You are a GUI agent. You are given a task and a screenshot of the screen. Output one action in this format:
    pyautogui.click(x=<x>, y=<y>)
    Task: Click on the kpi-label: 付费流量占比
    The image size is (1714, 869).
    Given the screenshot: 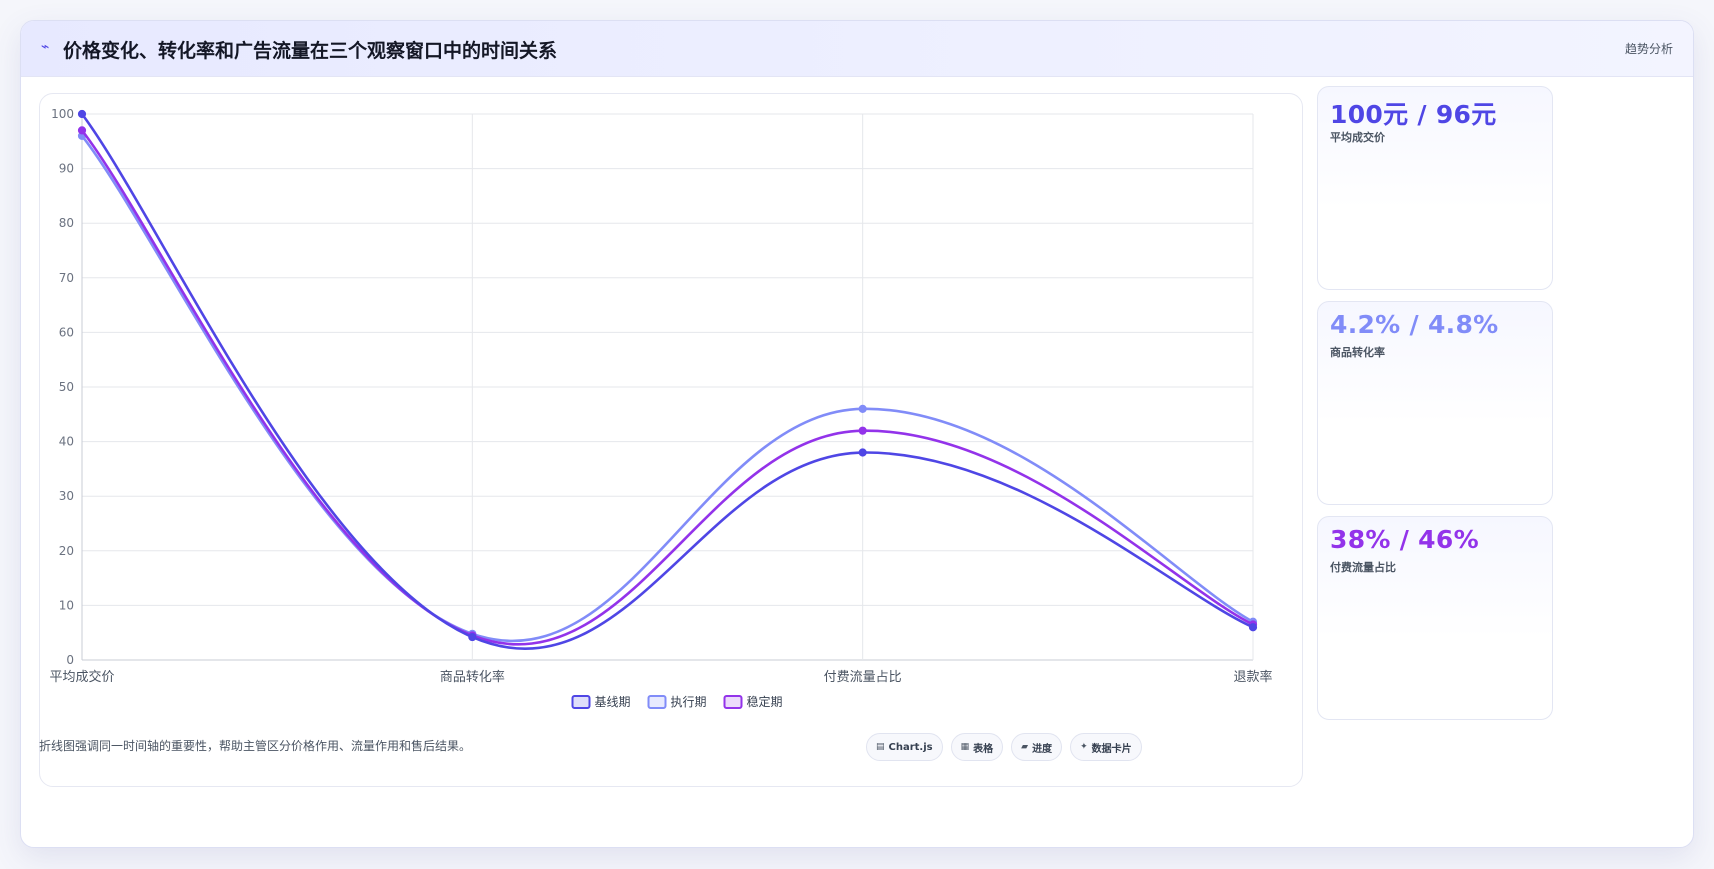 What is the action you would take?
    pyautogui.click(x=1363, y=567)
    